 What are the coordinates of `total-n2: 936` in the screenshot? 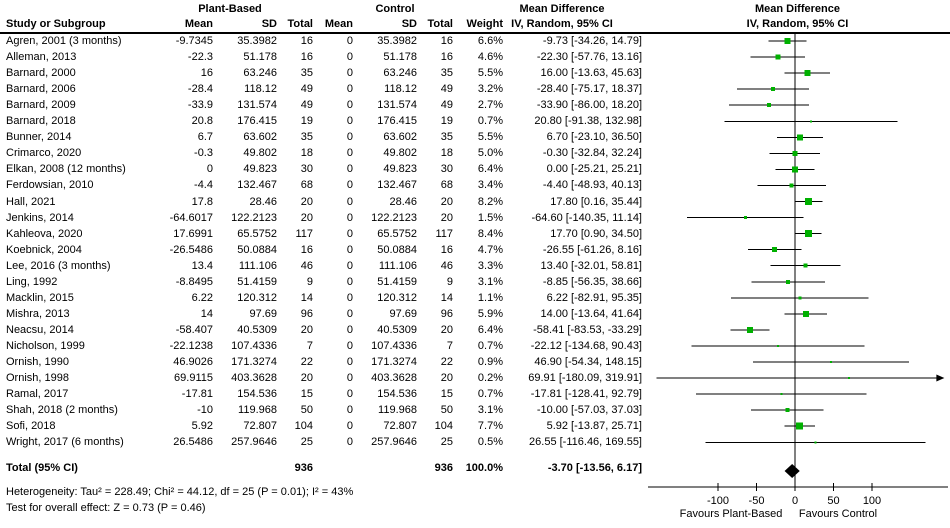 It's located at (443, 468).